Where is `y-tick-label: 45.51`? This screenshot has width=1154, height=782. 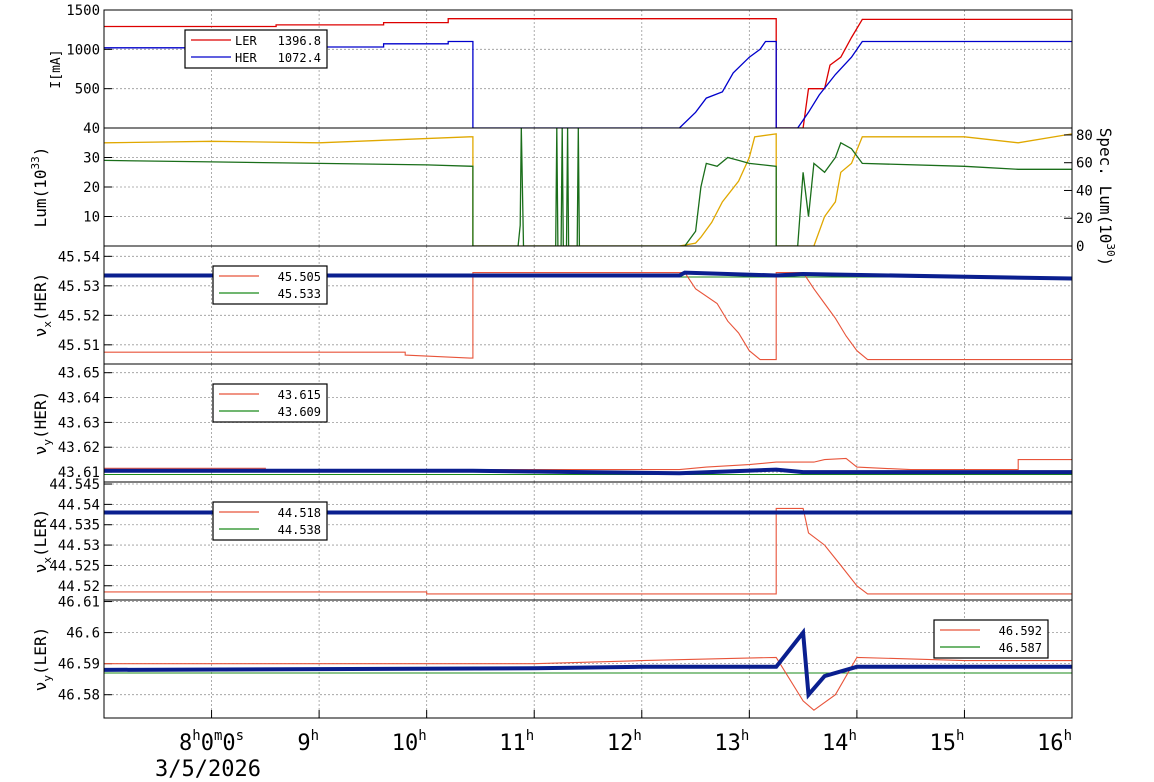 y-tick-label: 45.51 is located at coordinates (79, 346).